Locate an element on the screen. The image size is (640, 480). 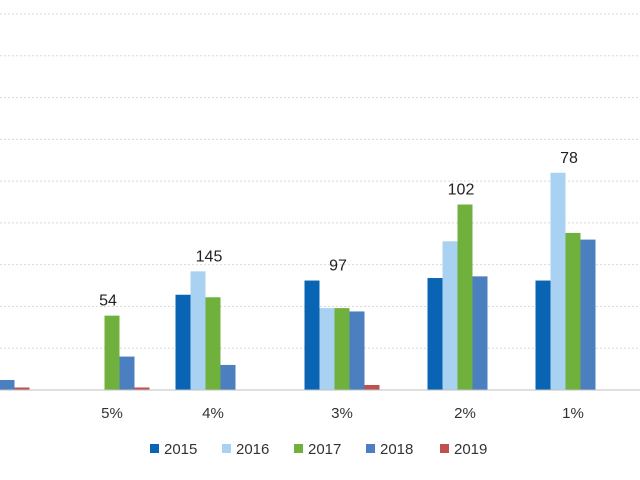
bar-2018-5pct is located at coordinates (127, 373).